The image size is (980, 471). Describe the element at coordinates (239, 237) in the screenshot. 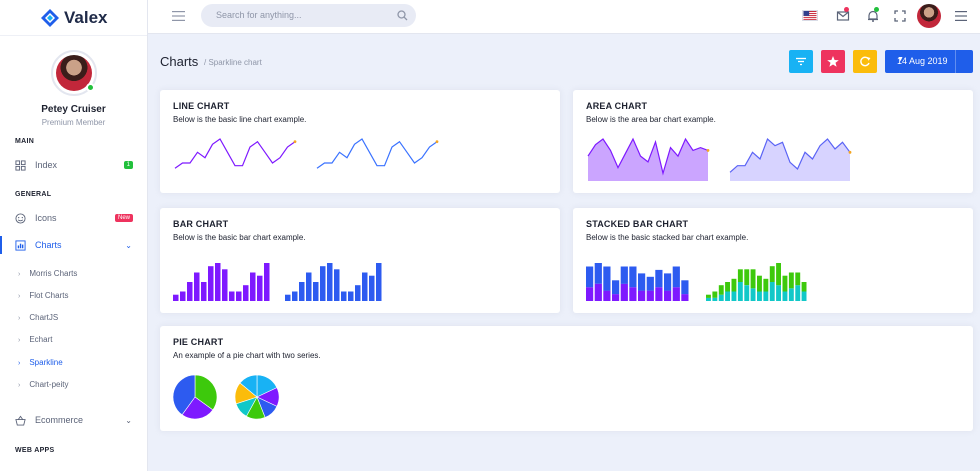

I see `card-description: Below is the basic bar chart example.` at that location.